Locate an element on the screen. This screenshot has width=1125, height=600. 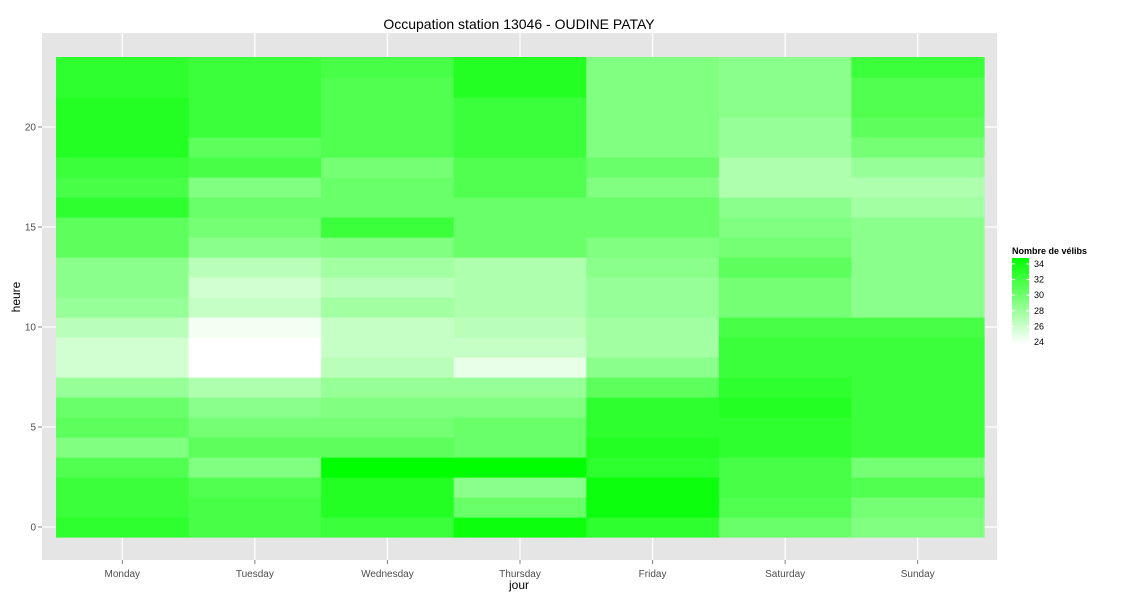
legend-colorbar is located at coordinates (1020, 301).